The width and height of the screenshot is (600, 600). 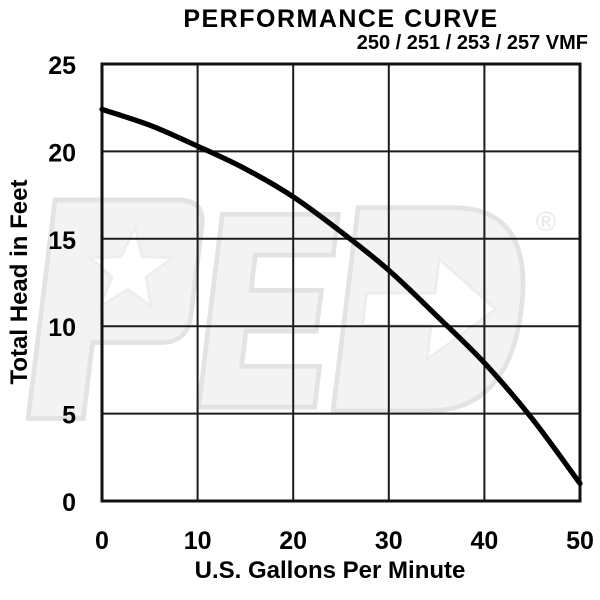 I want to click on x-tick-label: 20, so click(x=293, y=541).